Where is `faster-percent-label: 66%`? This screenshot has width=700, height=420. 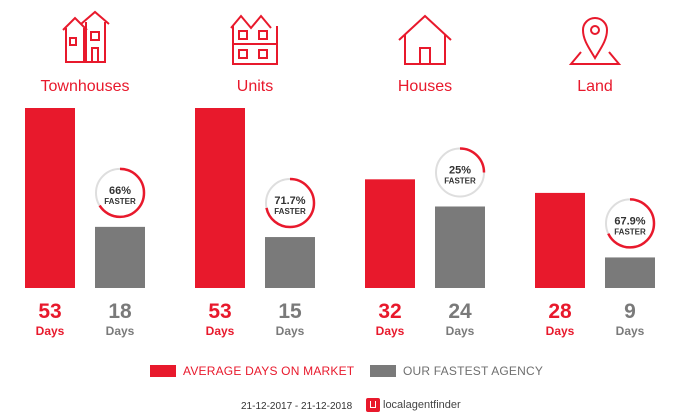
faster-percent-label: 66% is located at coordinates (120, 191).